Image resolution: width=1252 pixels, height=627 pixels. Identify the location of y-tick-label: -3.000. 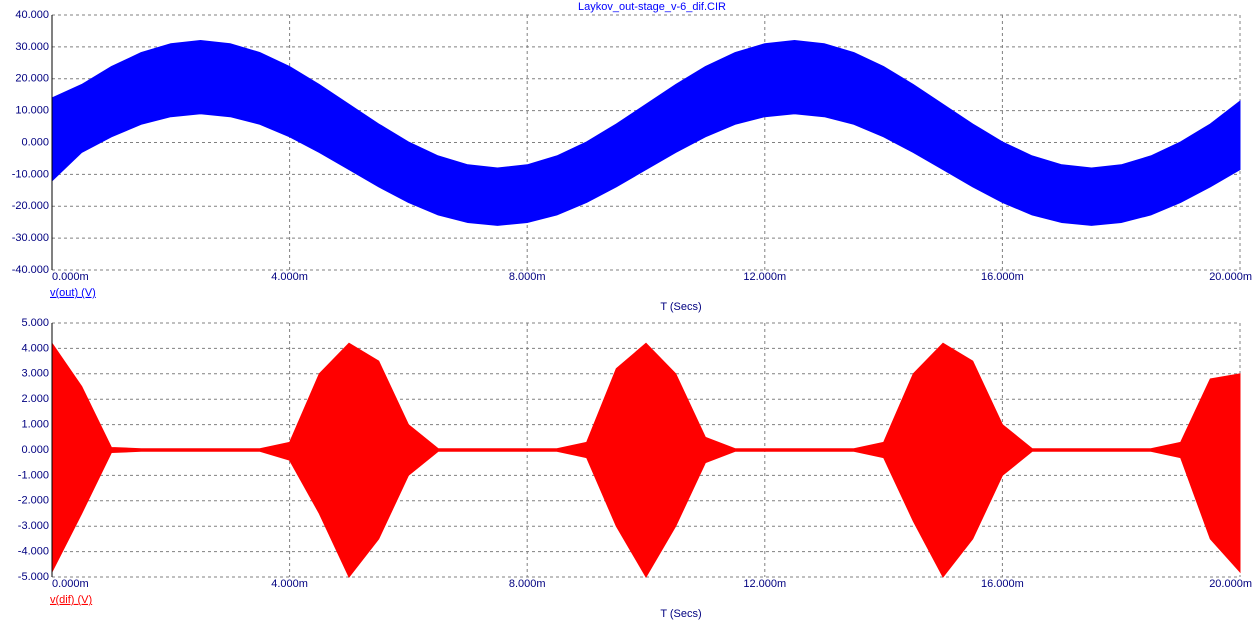
(33, 526).